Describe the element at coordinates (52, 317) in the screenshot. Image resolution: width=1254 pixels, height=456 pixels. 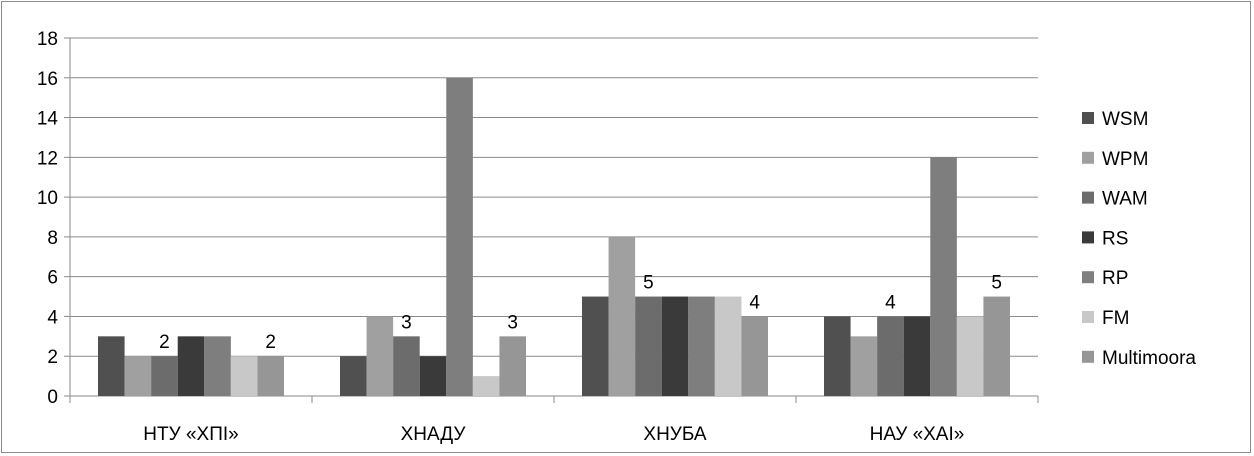
I see `y-tick-label: 4` at that location.